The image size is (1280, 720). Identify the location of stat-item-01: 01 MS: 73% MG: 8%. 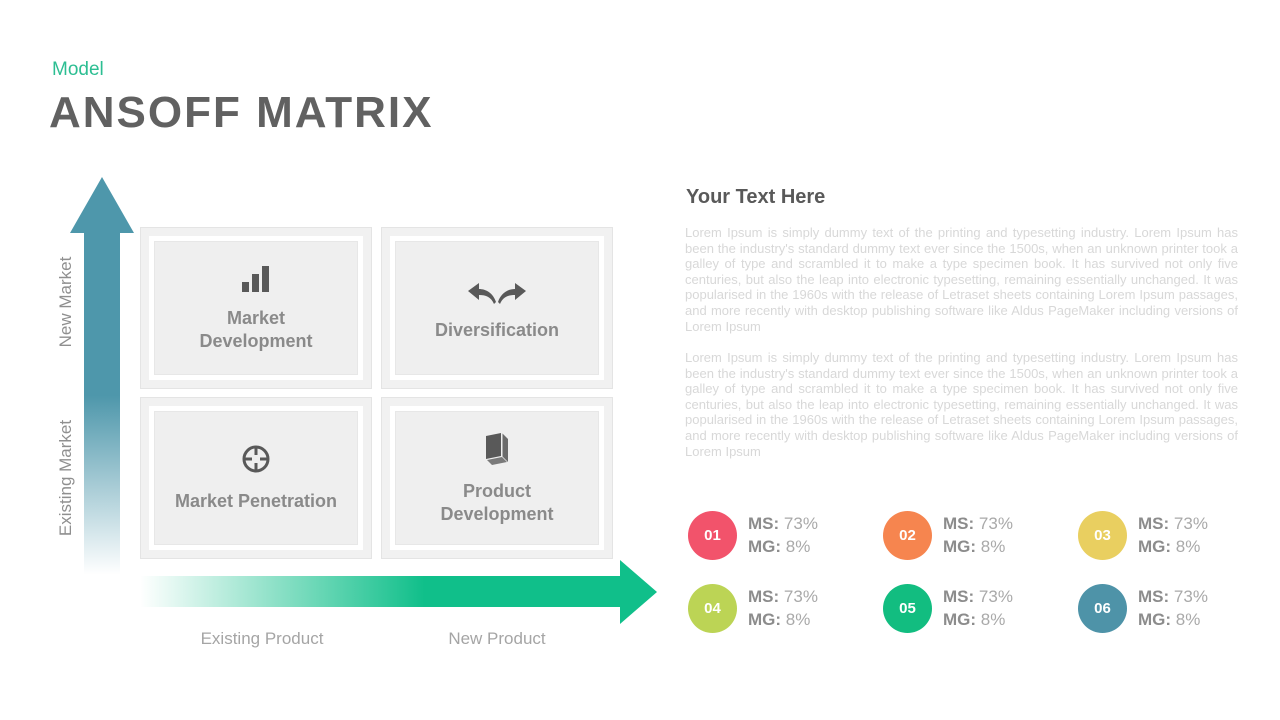
(785, 547).